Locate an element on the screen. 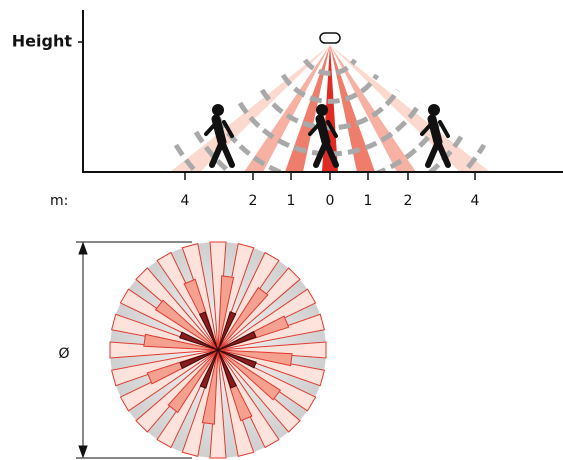  distance-ticks is located at coordinates (330, 176).